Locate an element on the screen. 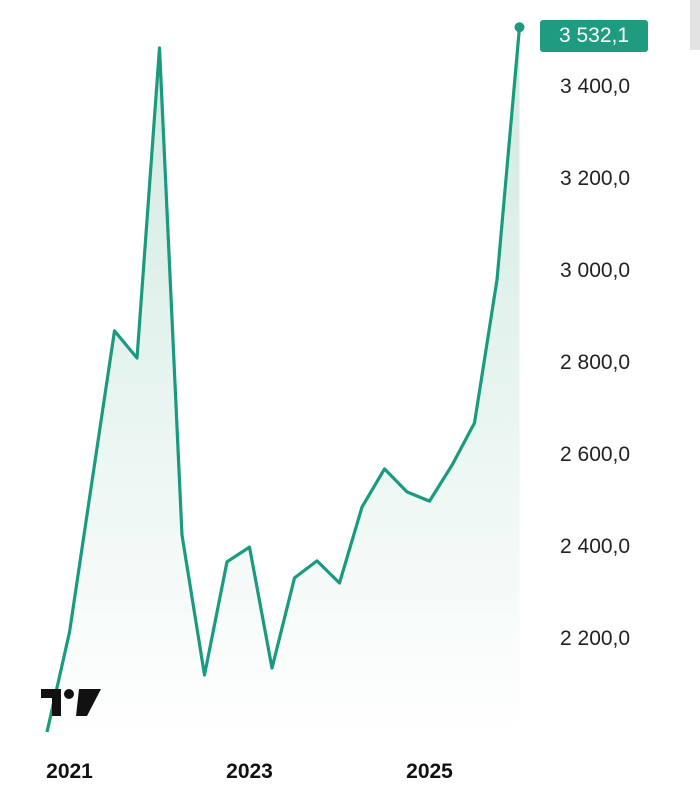  y-tick-label: 3 000,0 is located at coordinates (595, 270).